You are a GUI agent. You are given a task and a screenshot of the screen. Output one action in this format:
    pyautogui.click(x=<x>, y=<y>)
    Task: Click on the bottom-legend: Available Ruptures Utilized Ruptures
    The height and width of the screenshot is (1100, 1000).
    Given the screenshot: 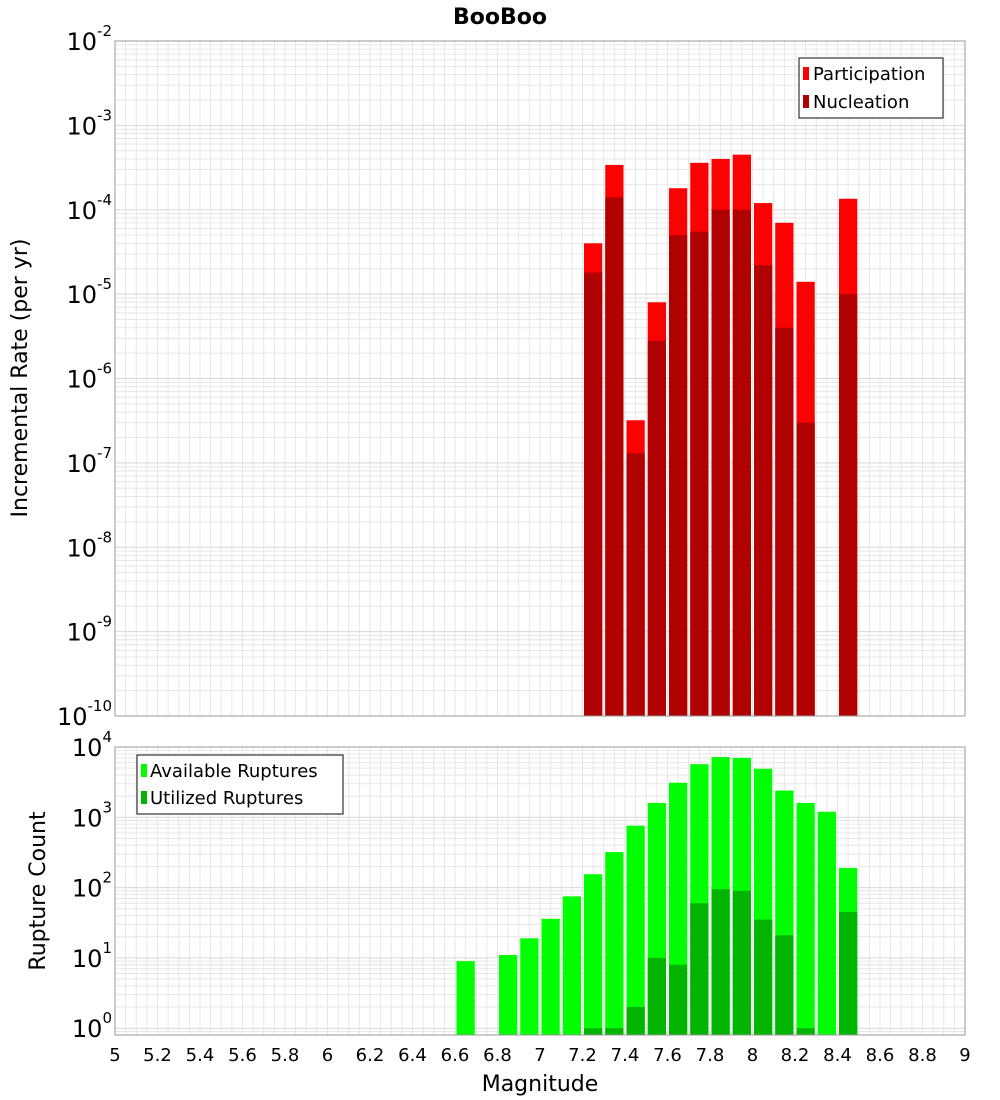 What is the action you would take?
    pyautogui.click(x=240, y=784)
    